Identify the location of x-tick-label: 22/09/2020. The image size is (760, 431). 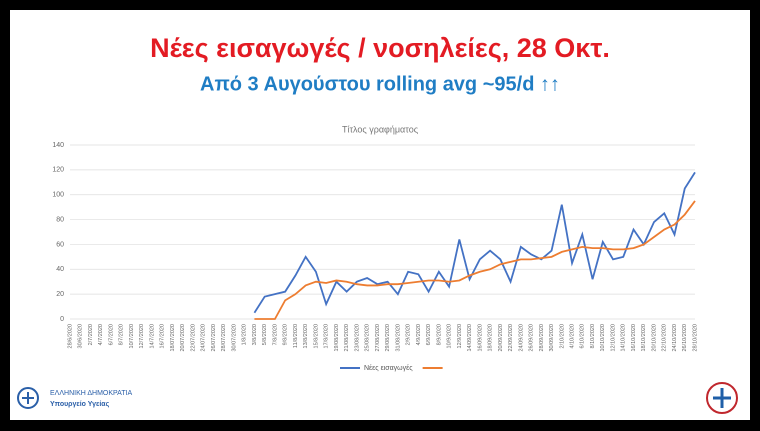
(511, 338).